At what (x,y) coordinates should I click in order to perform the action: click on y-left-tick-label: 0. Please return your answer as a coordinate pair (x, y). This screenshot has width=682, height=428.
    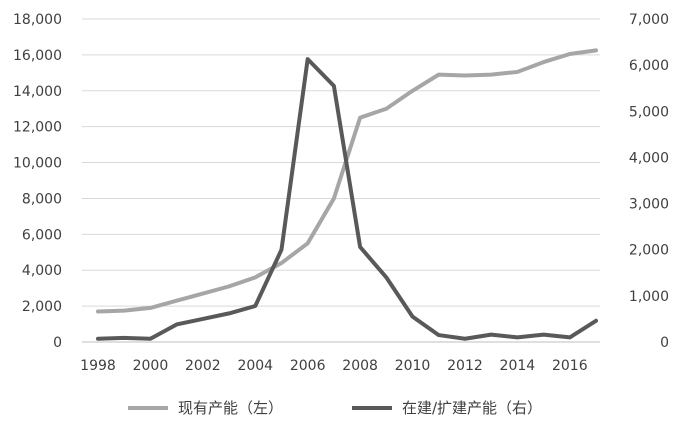
    Looking at the image, I should click on (57, 343).